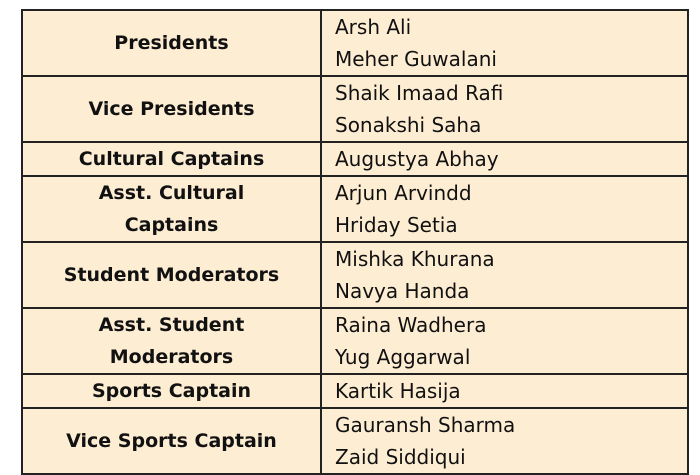 The image size is (700, 475). What do you see at coordinates (403, 193) in the screenshot?
I see `member-name: Arjun Arvindd` at bounding box center [403, 193].